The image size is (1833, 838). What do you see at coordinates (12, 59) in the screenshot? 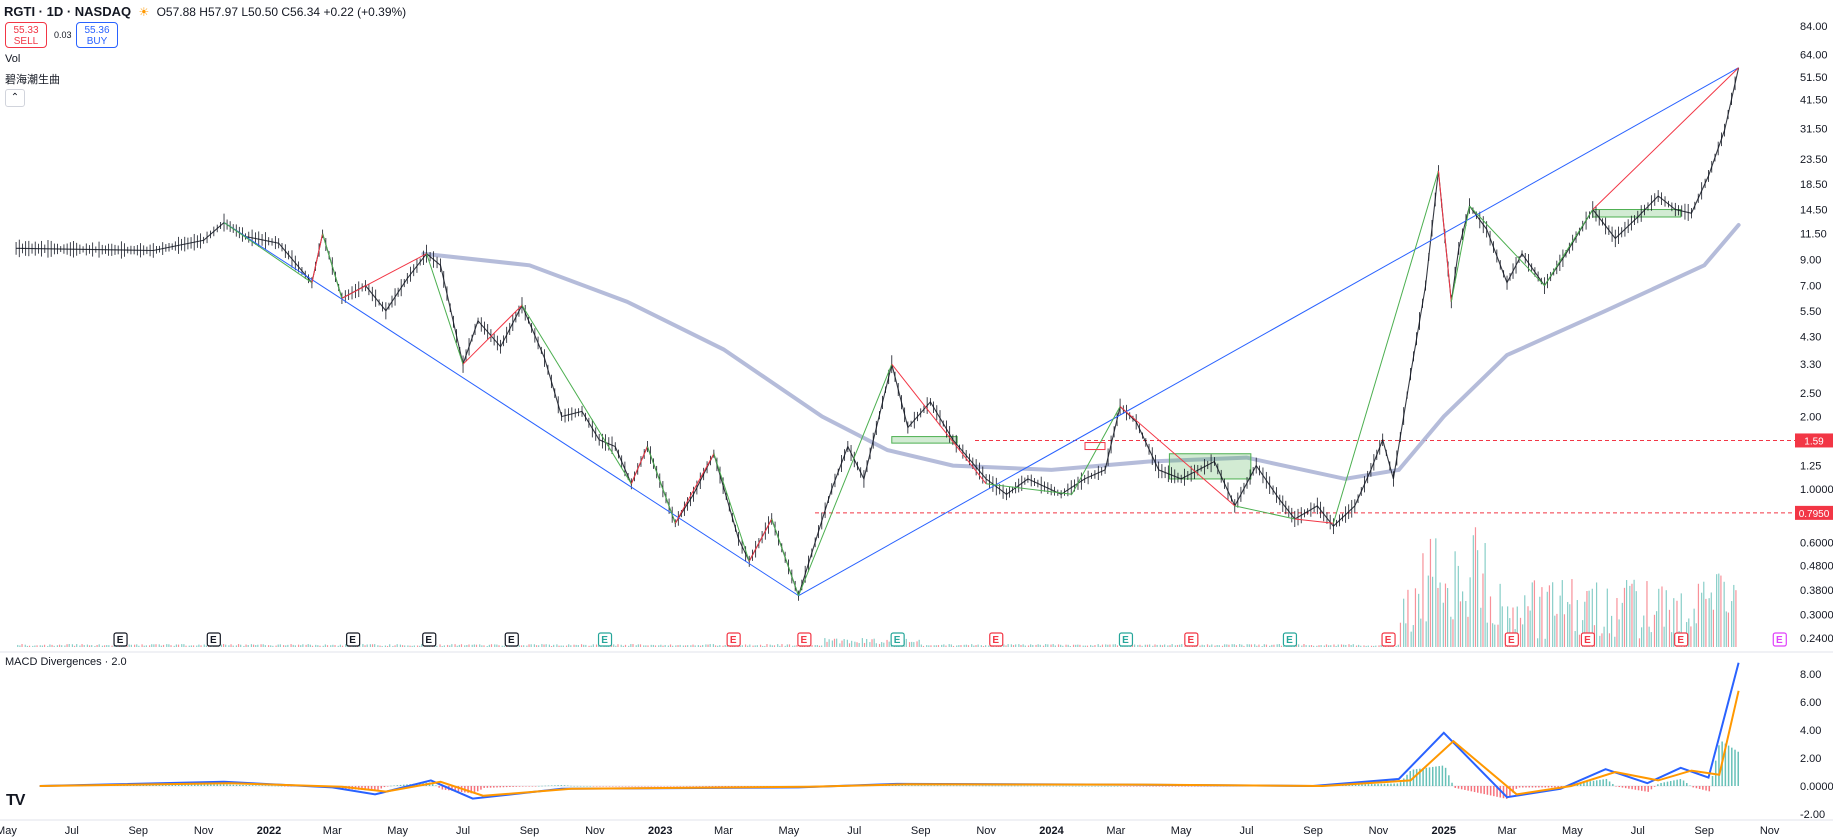
I see `volume-legend: Vol` at bounding box center [12, 59].